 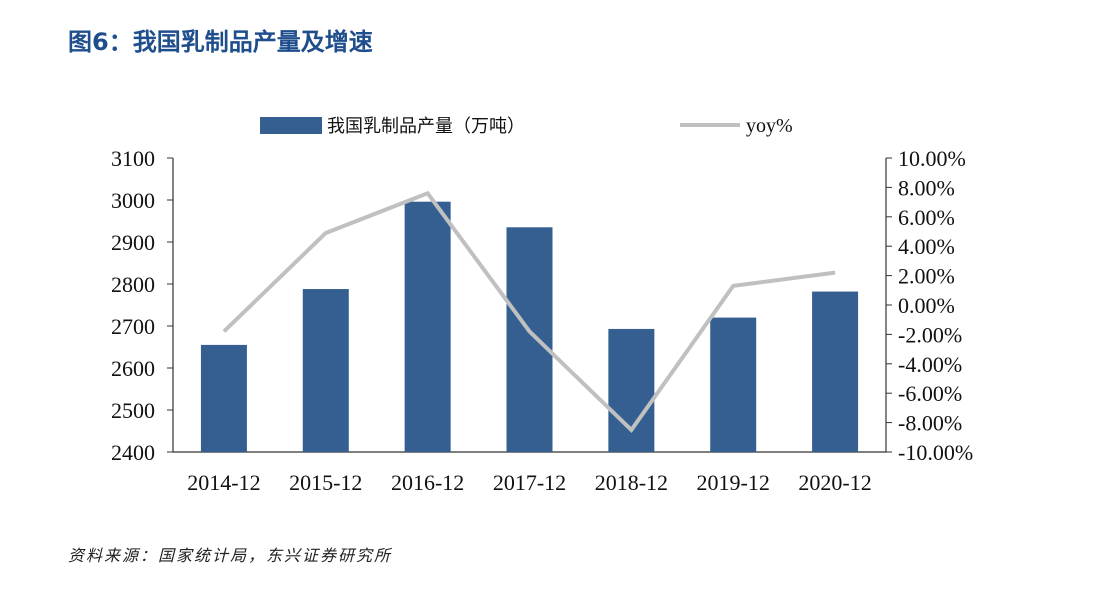 I want to click on left-y-tick-labels: 3100 3000 2900 2800 2700 2600 2500 2400, so click(x=133, y=305).